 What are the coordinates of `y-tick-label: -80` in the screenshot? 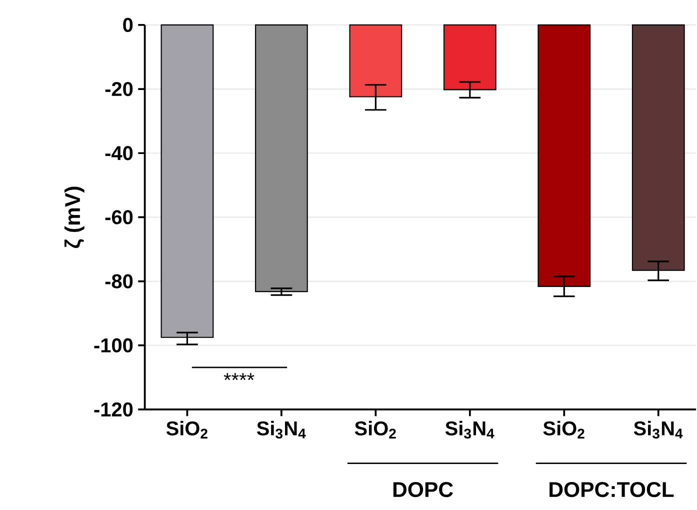 It's located at (119, 281).